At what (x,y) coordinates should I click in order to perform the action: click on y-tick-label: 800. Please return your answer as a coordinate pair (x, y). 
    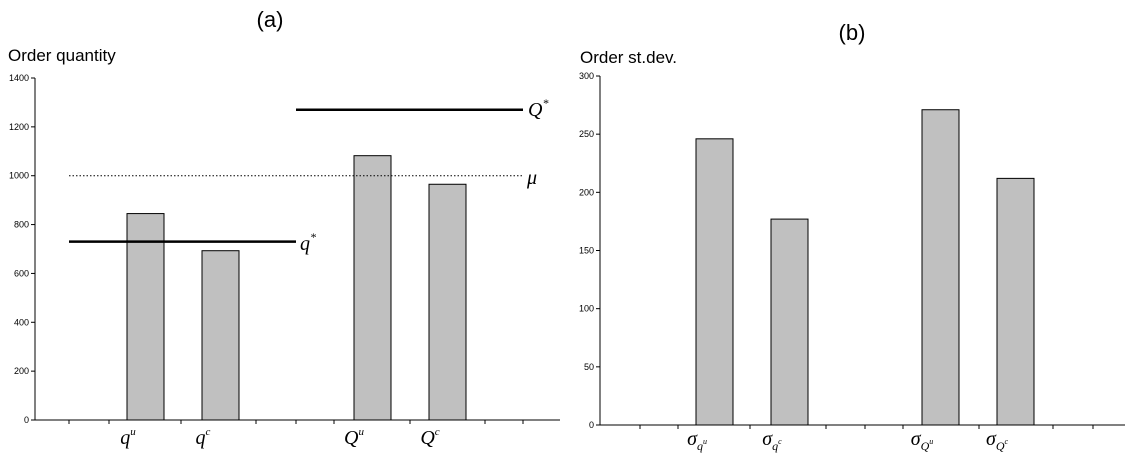
    Looking at the image, I should click on (21, 225).